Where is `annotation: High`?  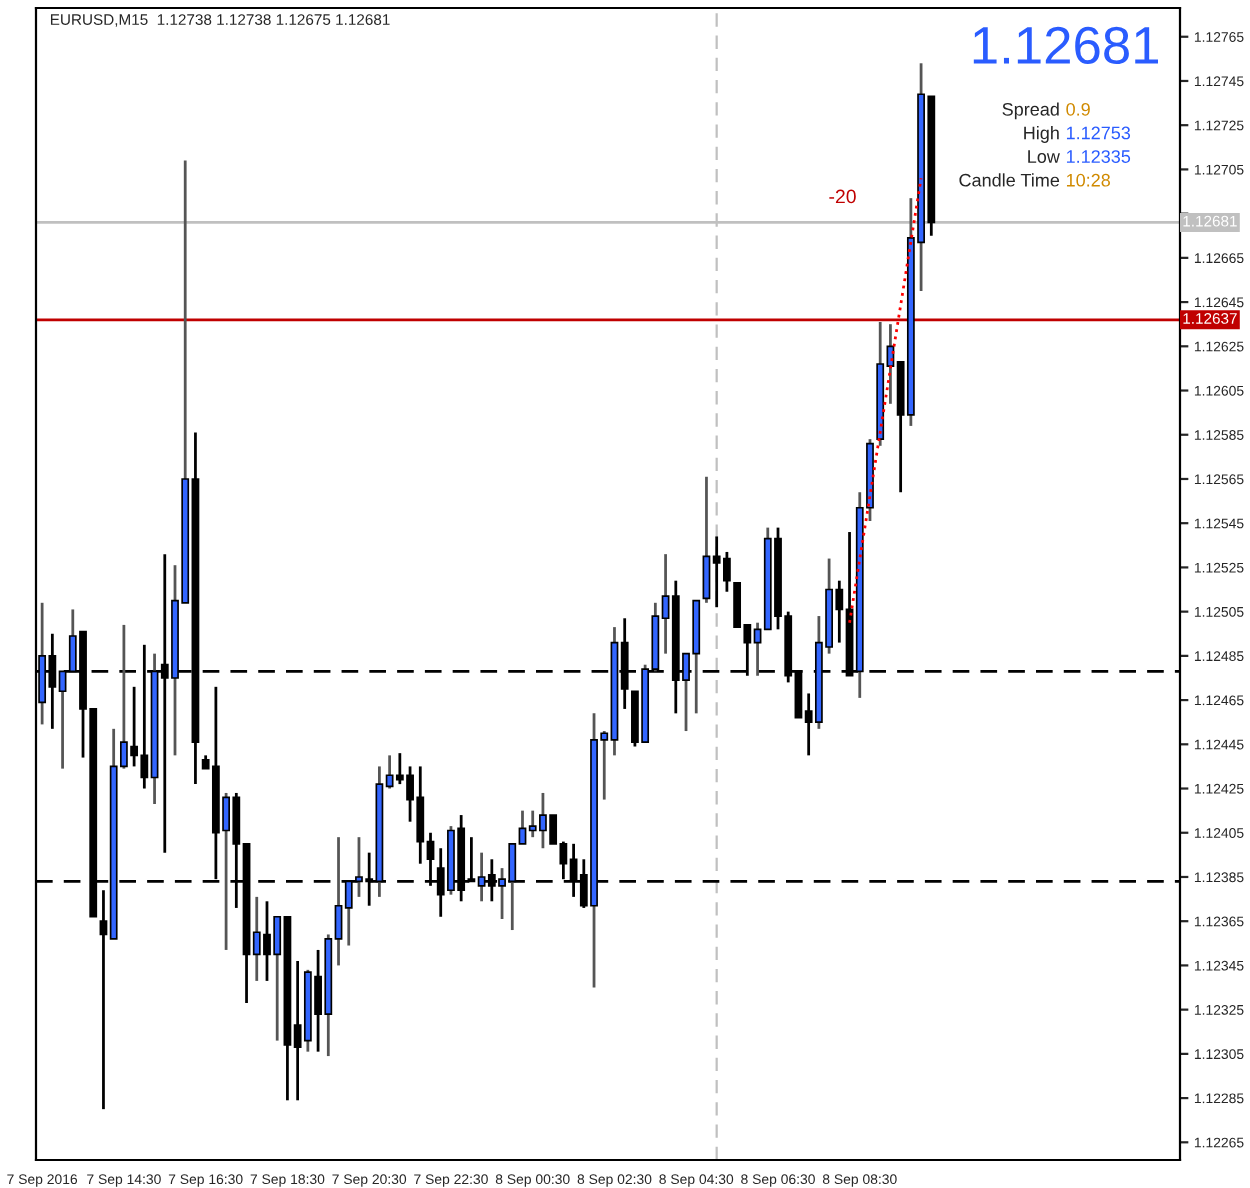 annotation: High is located at coordinates (1041, 134).